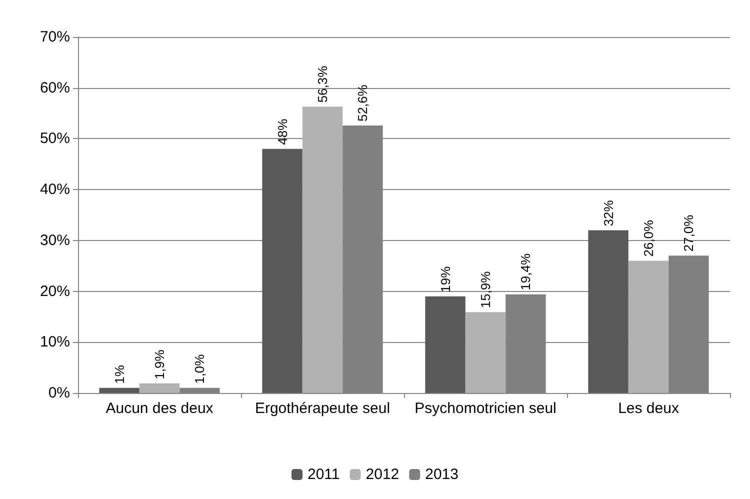 Image resolution: width=750 pixels, height=499 pixels. I want to click on y-tick-label: 70%, so click(55, 37).